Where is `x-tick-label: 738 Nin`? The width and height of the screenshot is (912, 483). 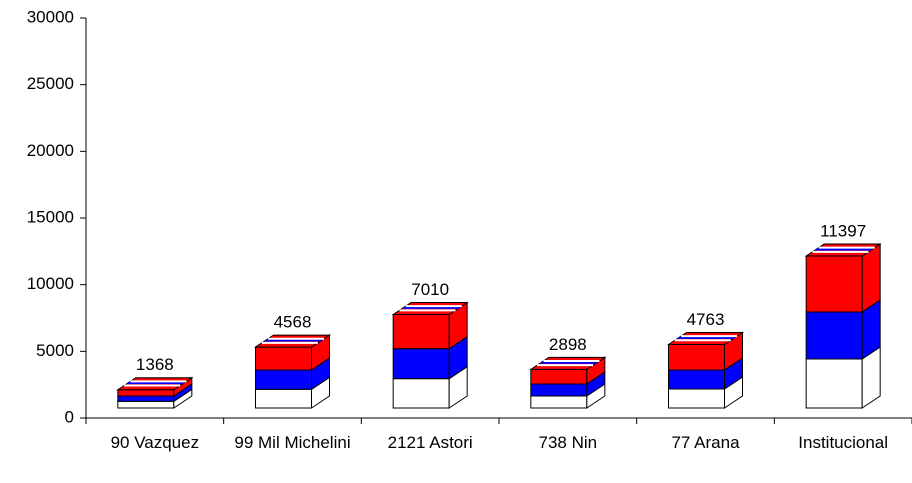
x-tick-label: 738 Nin is located at coordinates (568, 442).